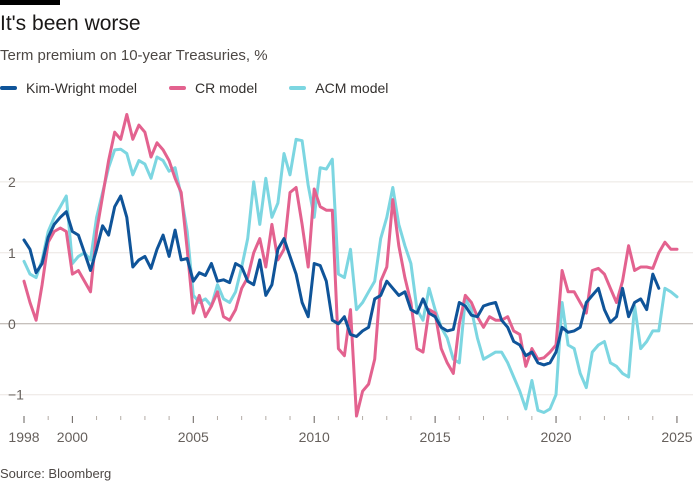 Image resolution: width=700 pixels, height=500 pixels. What do you see at coordinates (314, 437) in the screenshot?
I see `x-tick-label: 2010` at bounding box center [314, 437].